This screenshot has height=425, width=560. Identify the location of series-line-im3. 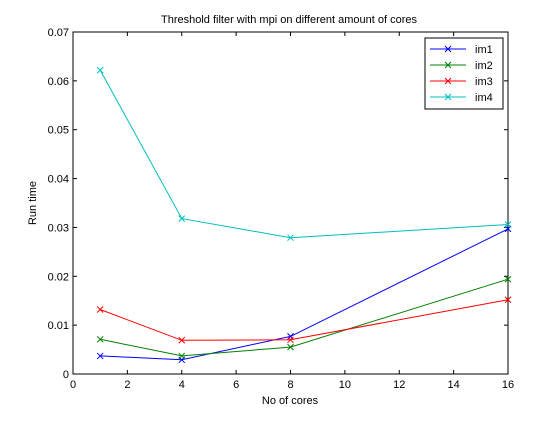
(304, 320).